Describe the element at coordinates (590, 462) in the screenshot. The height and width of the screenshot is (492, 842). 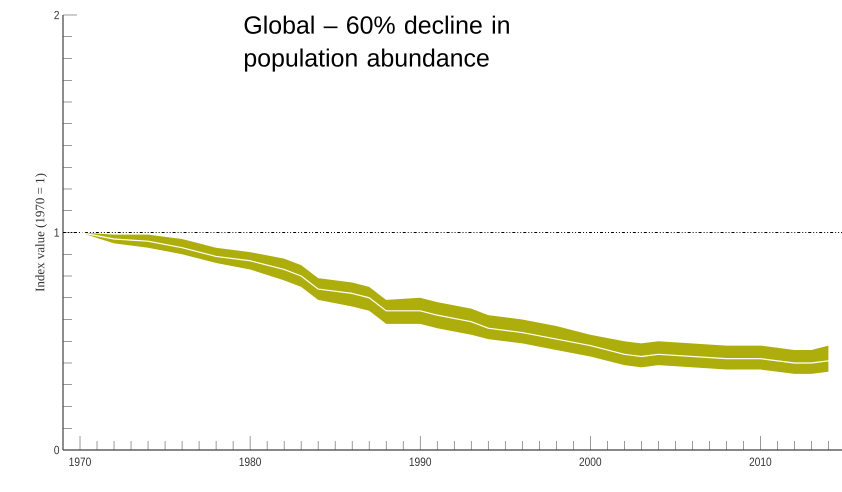
I see `x-tick-label: 2000` at that location.